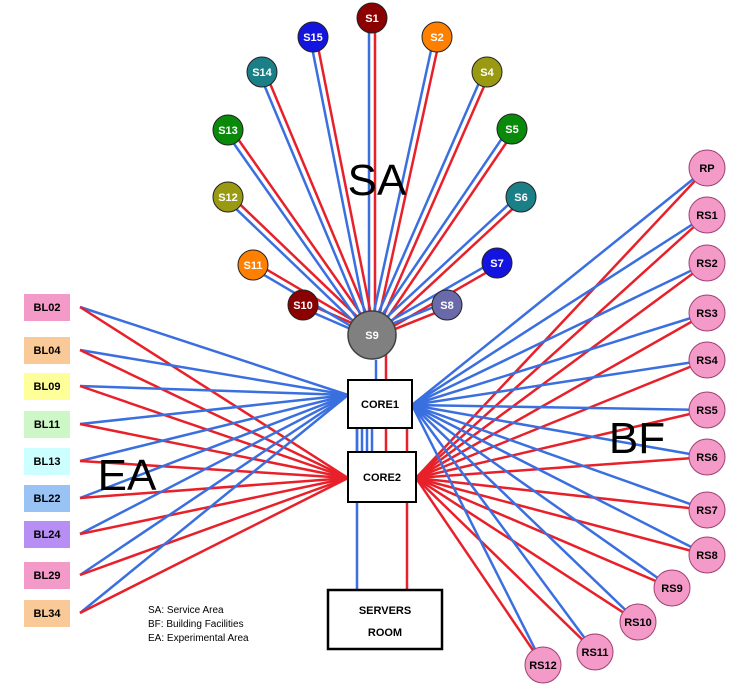 The width and height of the screenshot is (752, 697). I want to click on link-rs8-core2, so click(561, 516).